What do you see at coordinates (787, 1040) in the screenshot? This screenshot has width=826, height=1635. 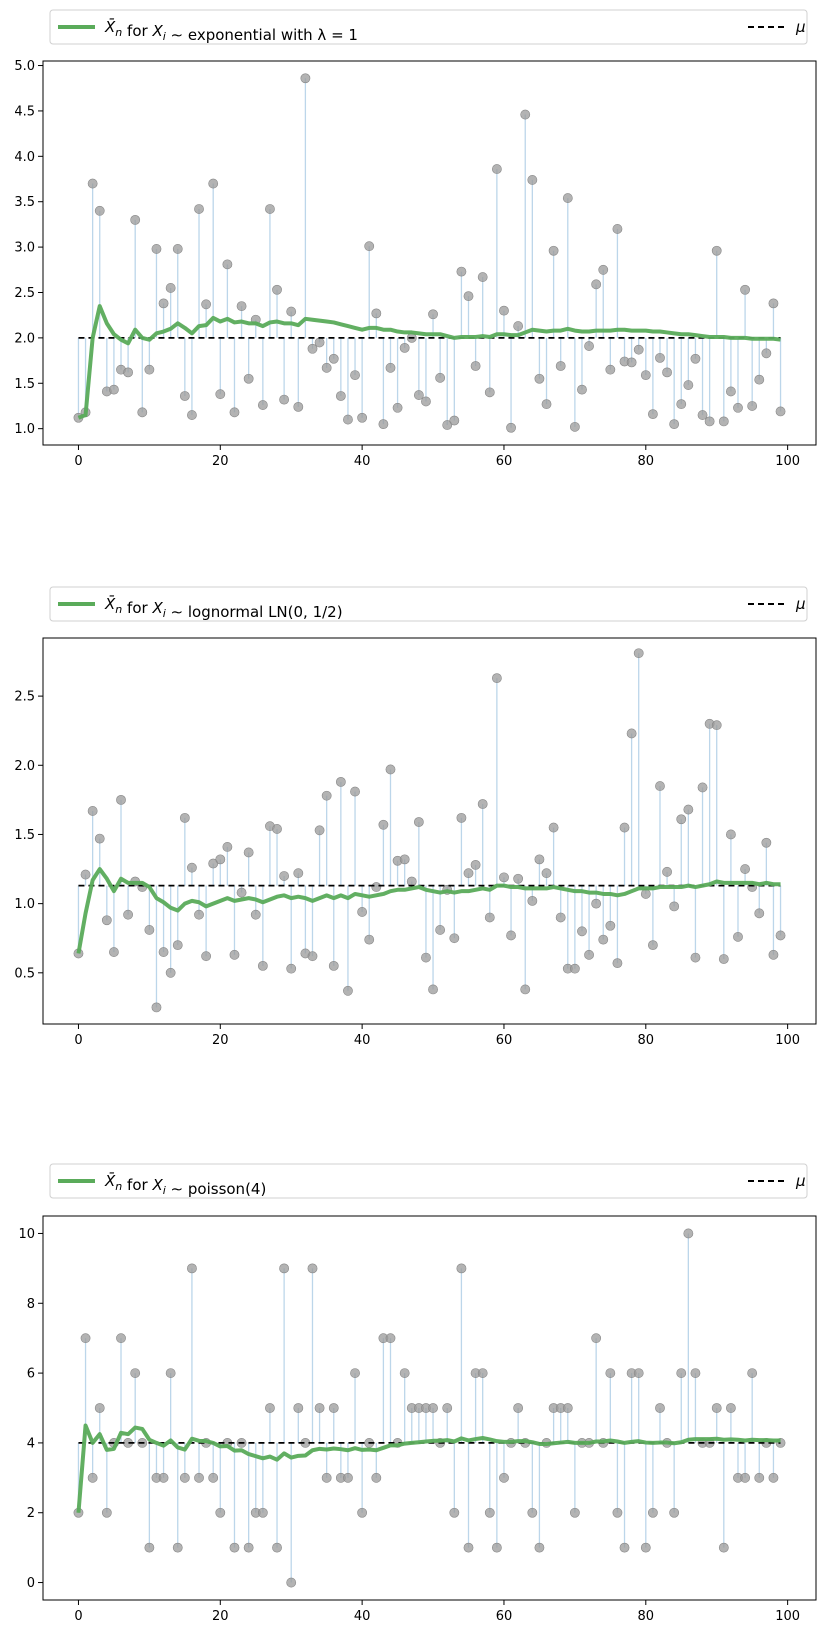 I see `x-tick-label: 100` at bounding box center [787, 1040].